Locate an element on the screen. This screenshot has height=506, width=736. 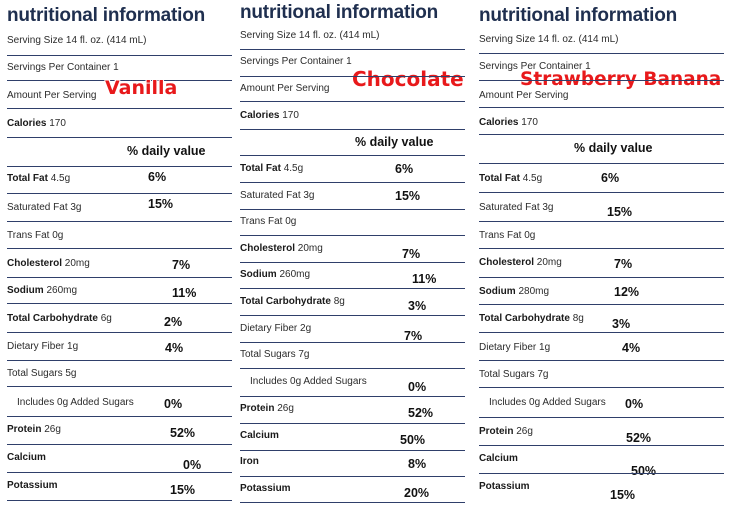
nutrient-name: Calcium is located at coordinates (498, 458).